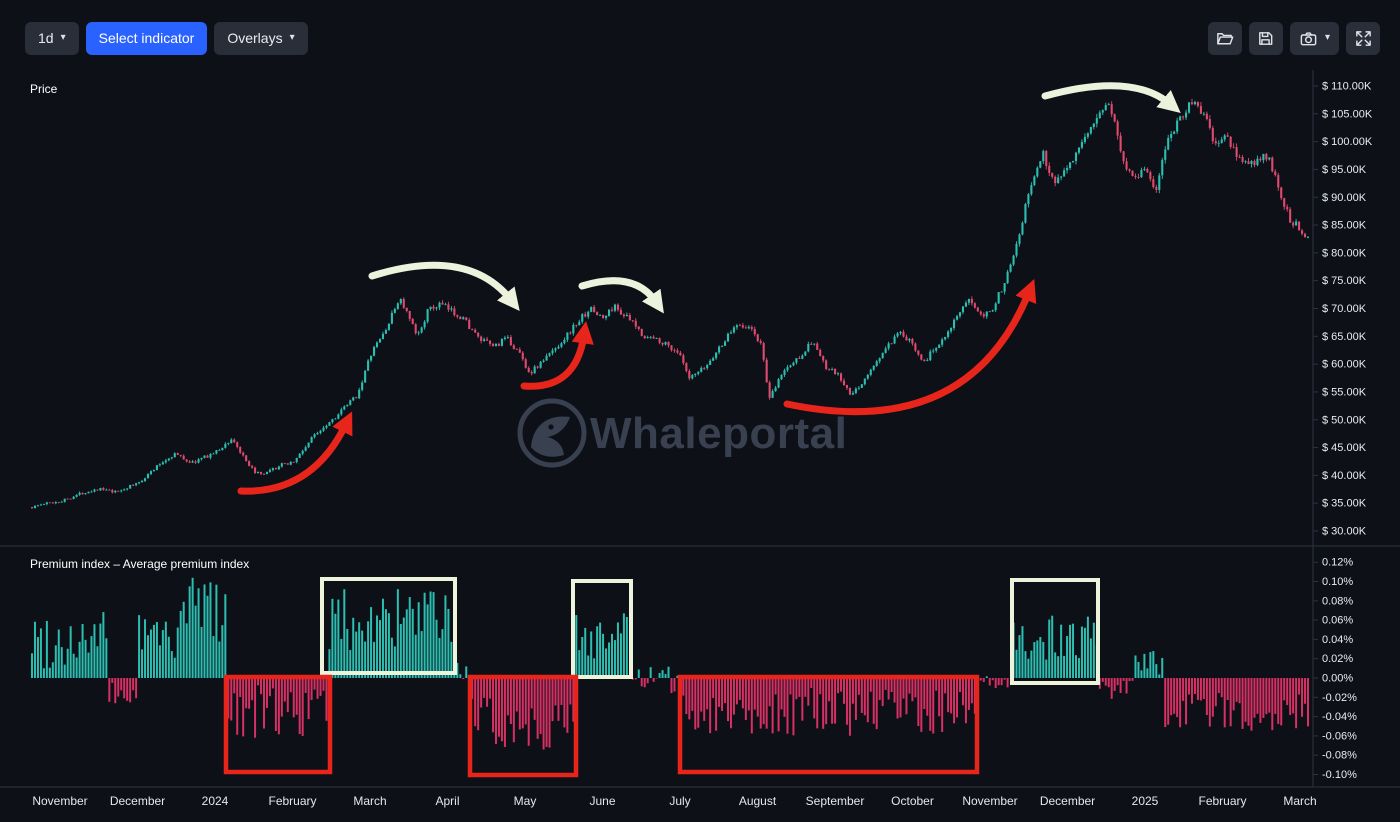 The height and width of the screenshot is (822, 1400). What do you see at coordinates (1224, 38) in the screenshot?
I see `open-chart-button` at bounding box center [1224, 38].